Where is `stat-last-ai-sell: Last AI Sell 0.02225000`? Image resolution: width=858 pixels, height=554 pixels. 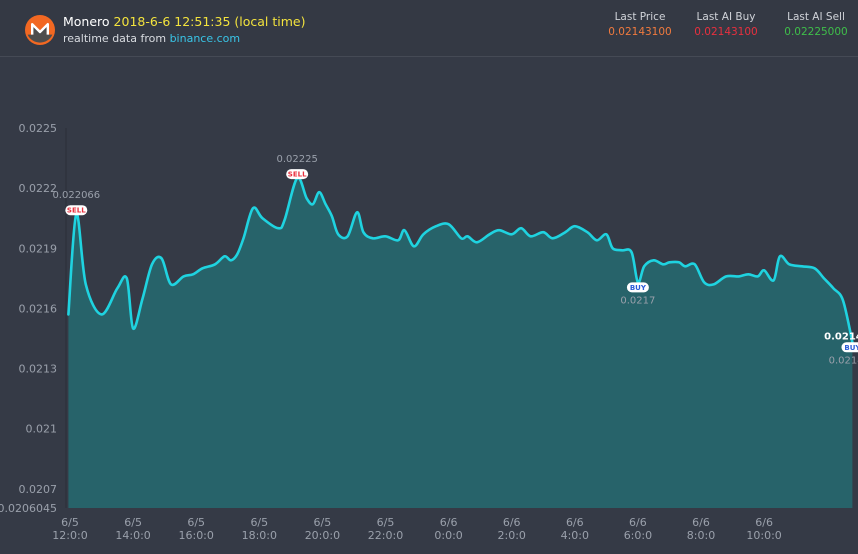
stat-last-ai-sell: Last AI Sell 0.02225000 is located at coordinates (816, 24).